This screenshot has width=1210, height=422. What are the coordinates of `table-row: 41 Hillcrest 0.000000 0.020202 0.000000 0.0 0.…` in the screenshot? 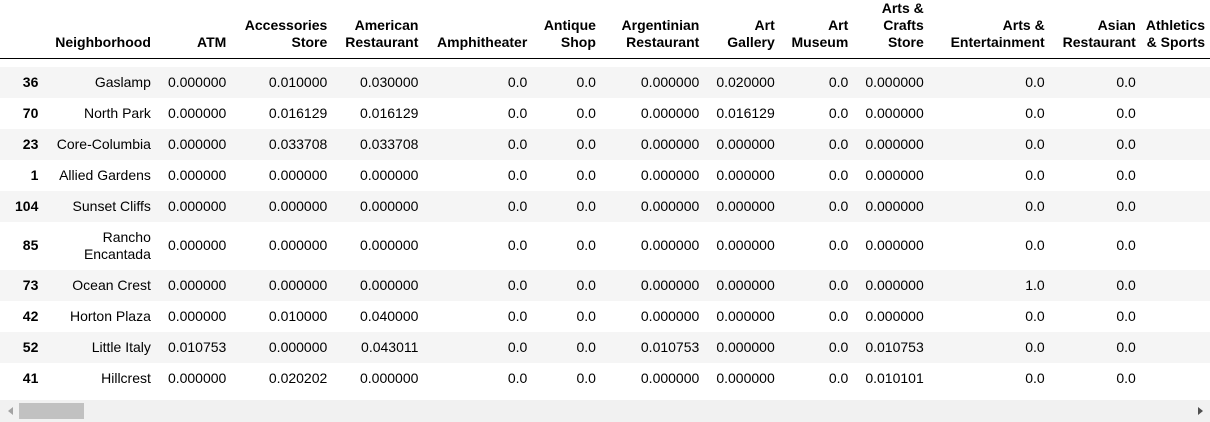 It's located at (605, 378).